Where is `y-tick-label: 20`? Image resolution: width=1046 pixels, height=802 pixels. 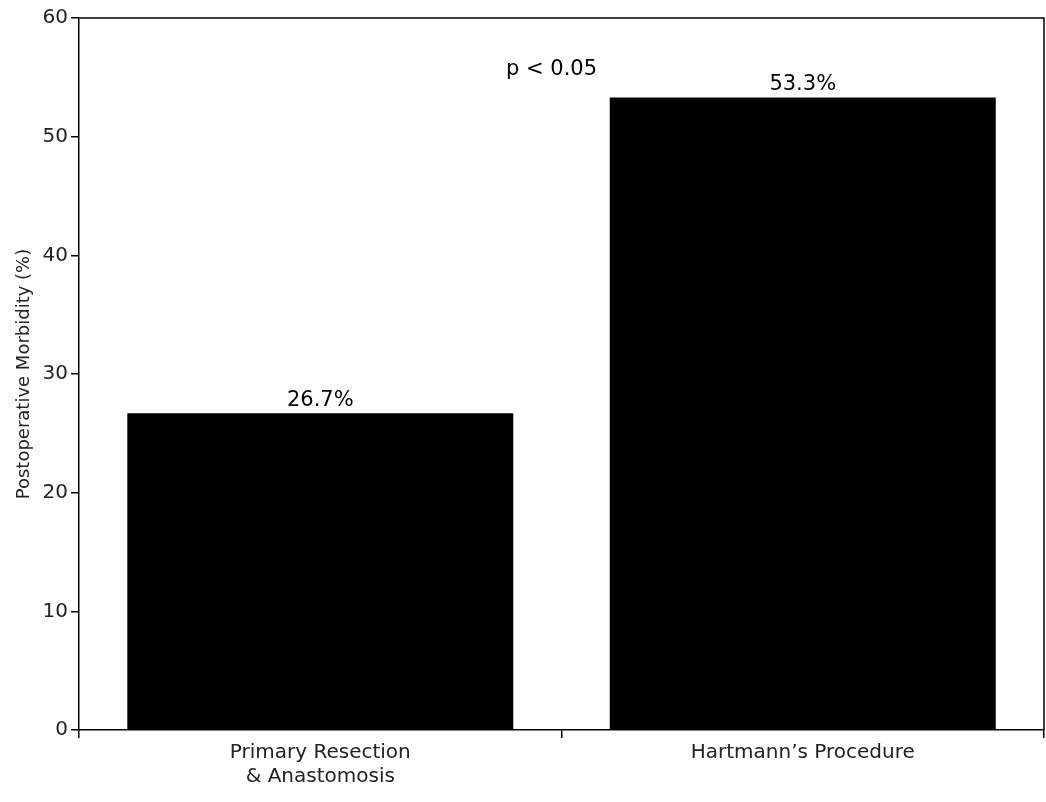
y-tick-label: 20 is located at coordinates (55, 490).